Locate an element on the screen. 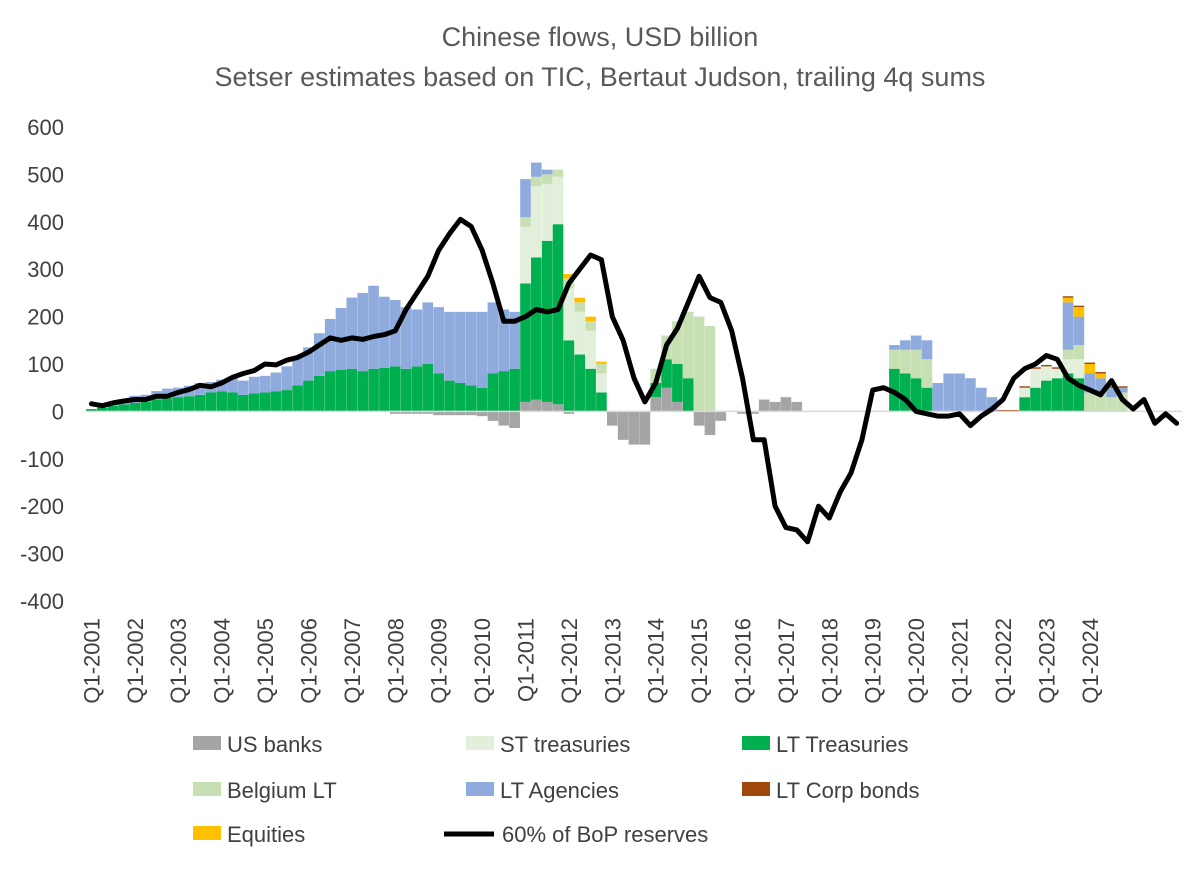  x-tick-label: Q1-2001 is located at coordinates (91, 661).